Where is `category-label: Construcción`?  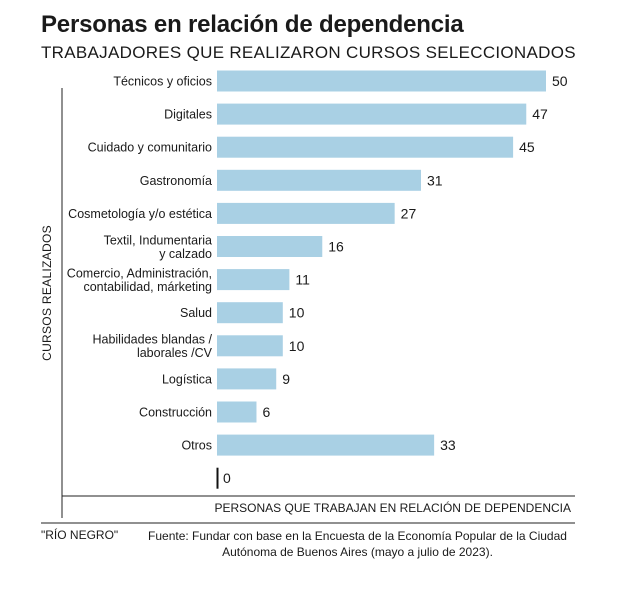 category-label: Construcción is located at coordinates (175, 413).